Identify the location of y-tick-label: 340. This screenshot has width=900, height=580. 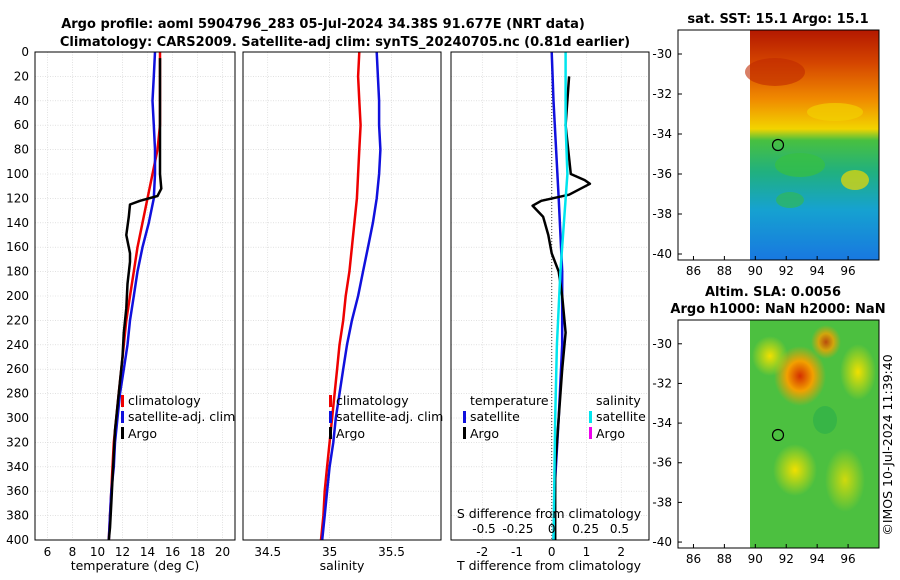
(17, 467).